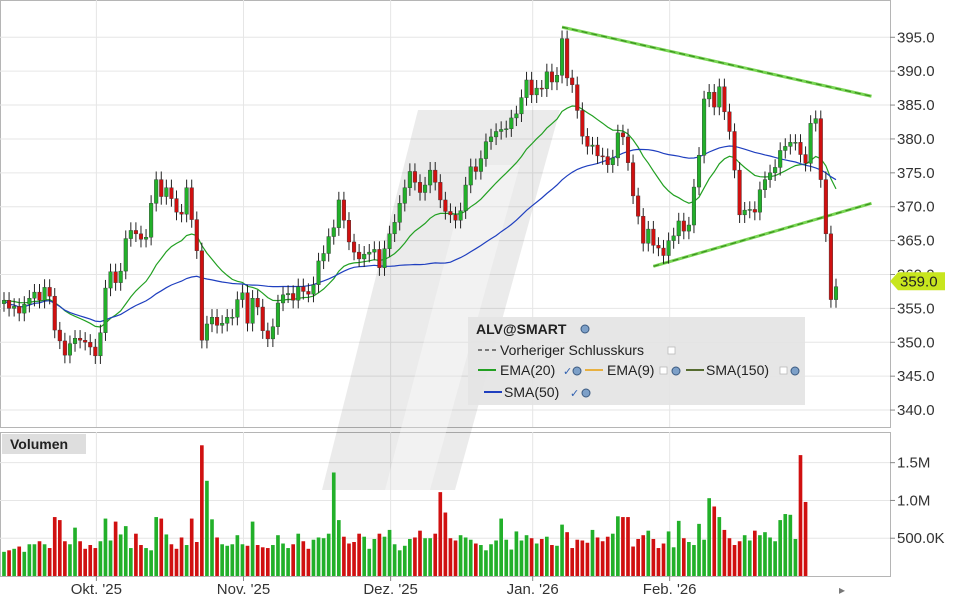 The width and height of the screenshot is (960, 605). What do you see at coordinates (916, 207) in the screenshot?
I see `price-tick-label: 370.0` at bounding box center [916, 207].